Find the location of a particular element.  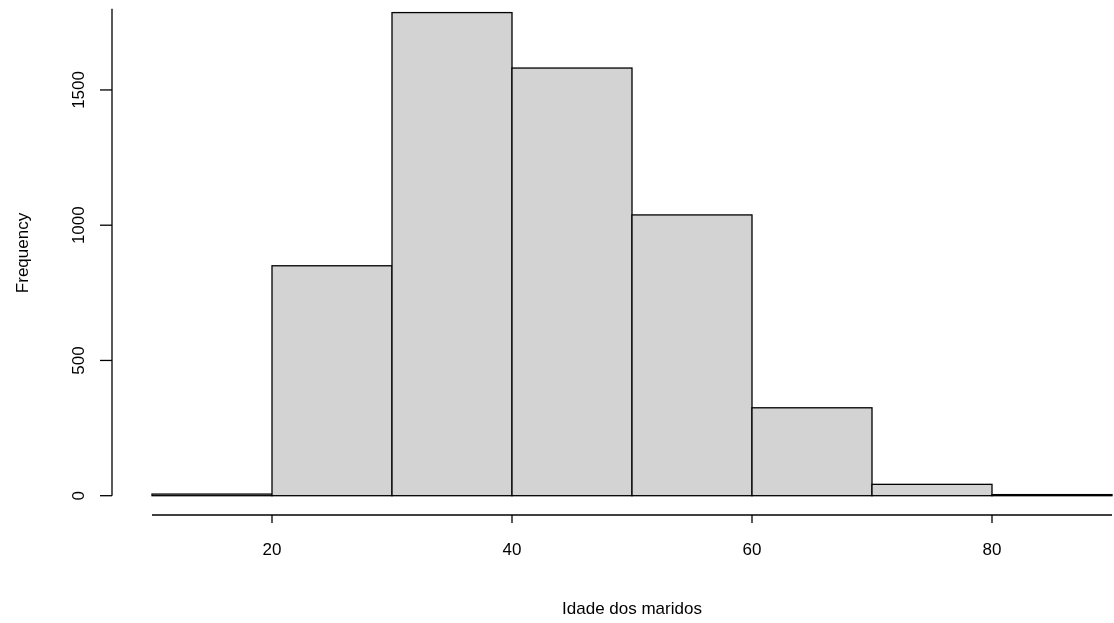

y-tick-label: 0 is located at coordinates (78, 495).